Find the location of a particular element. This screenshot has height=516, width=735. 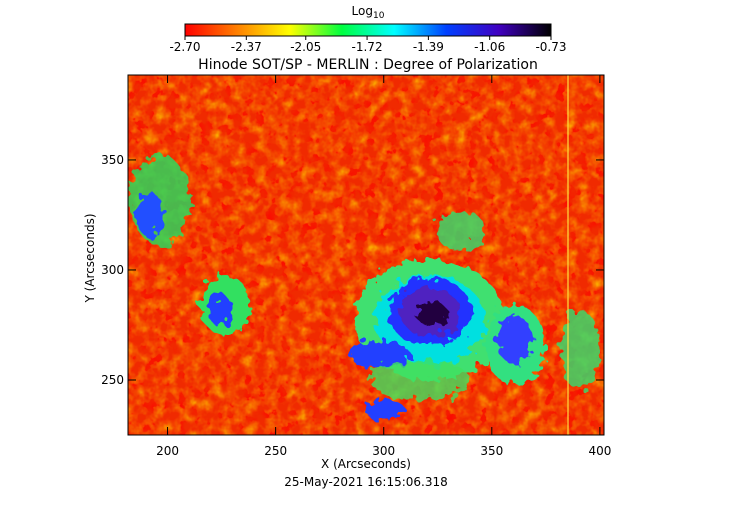

colorbar-tick-label: -1.06 is located at coordinates (489, 47).